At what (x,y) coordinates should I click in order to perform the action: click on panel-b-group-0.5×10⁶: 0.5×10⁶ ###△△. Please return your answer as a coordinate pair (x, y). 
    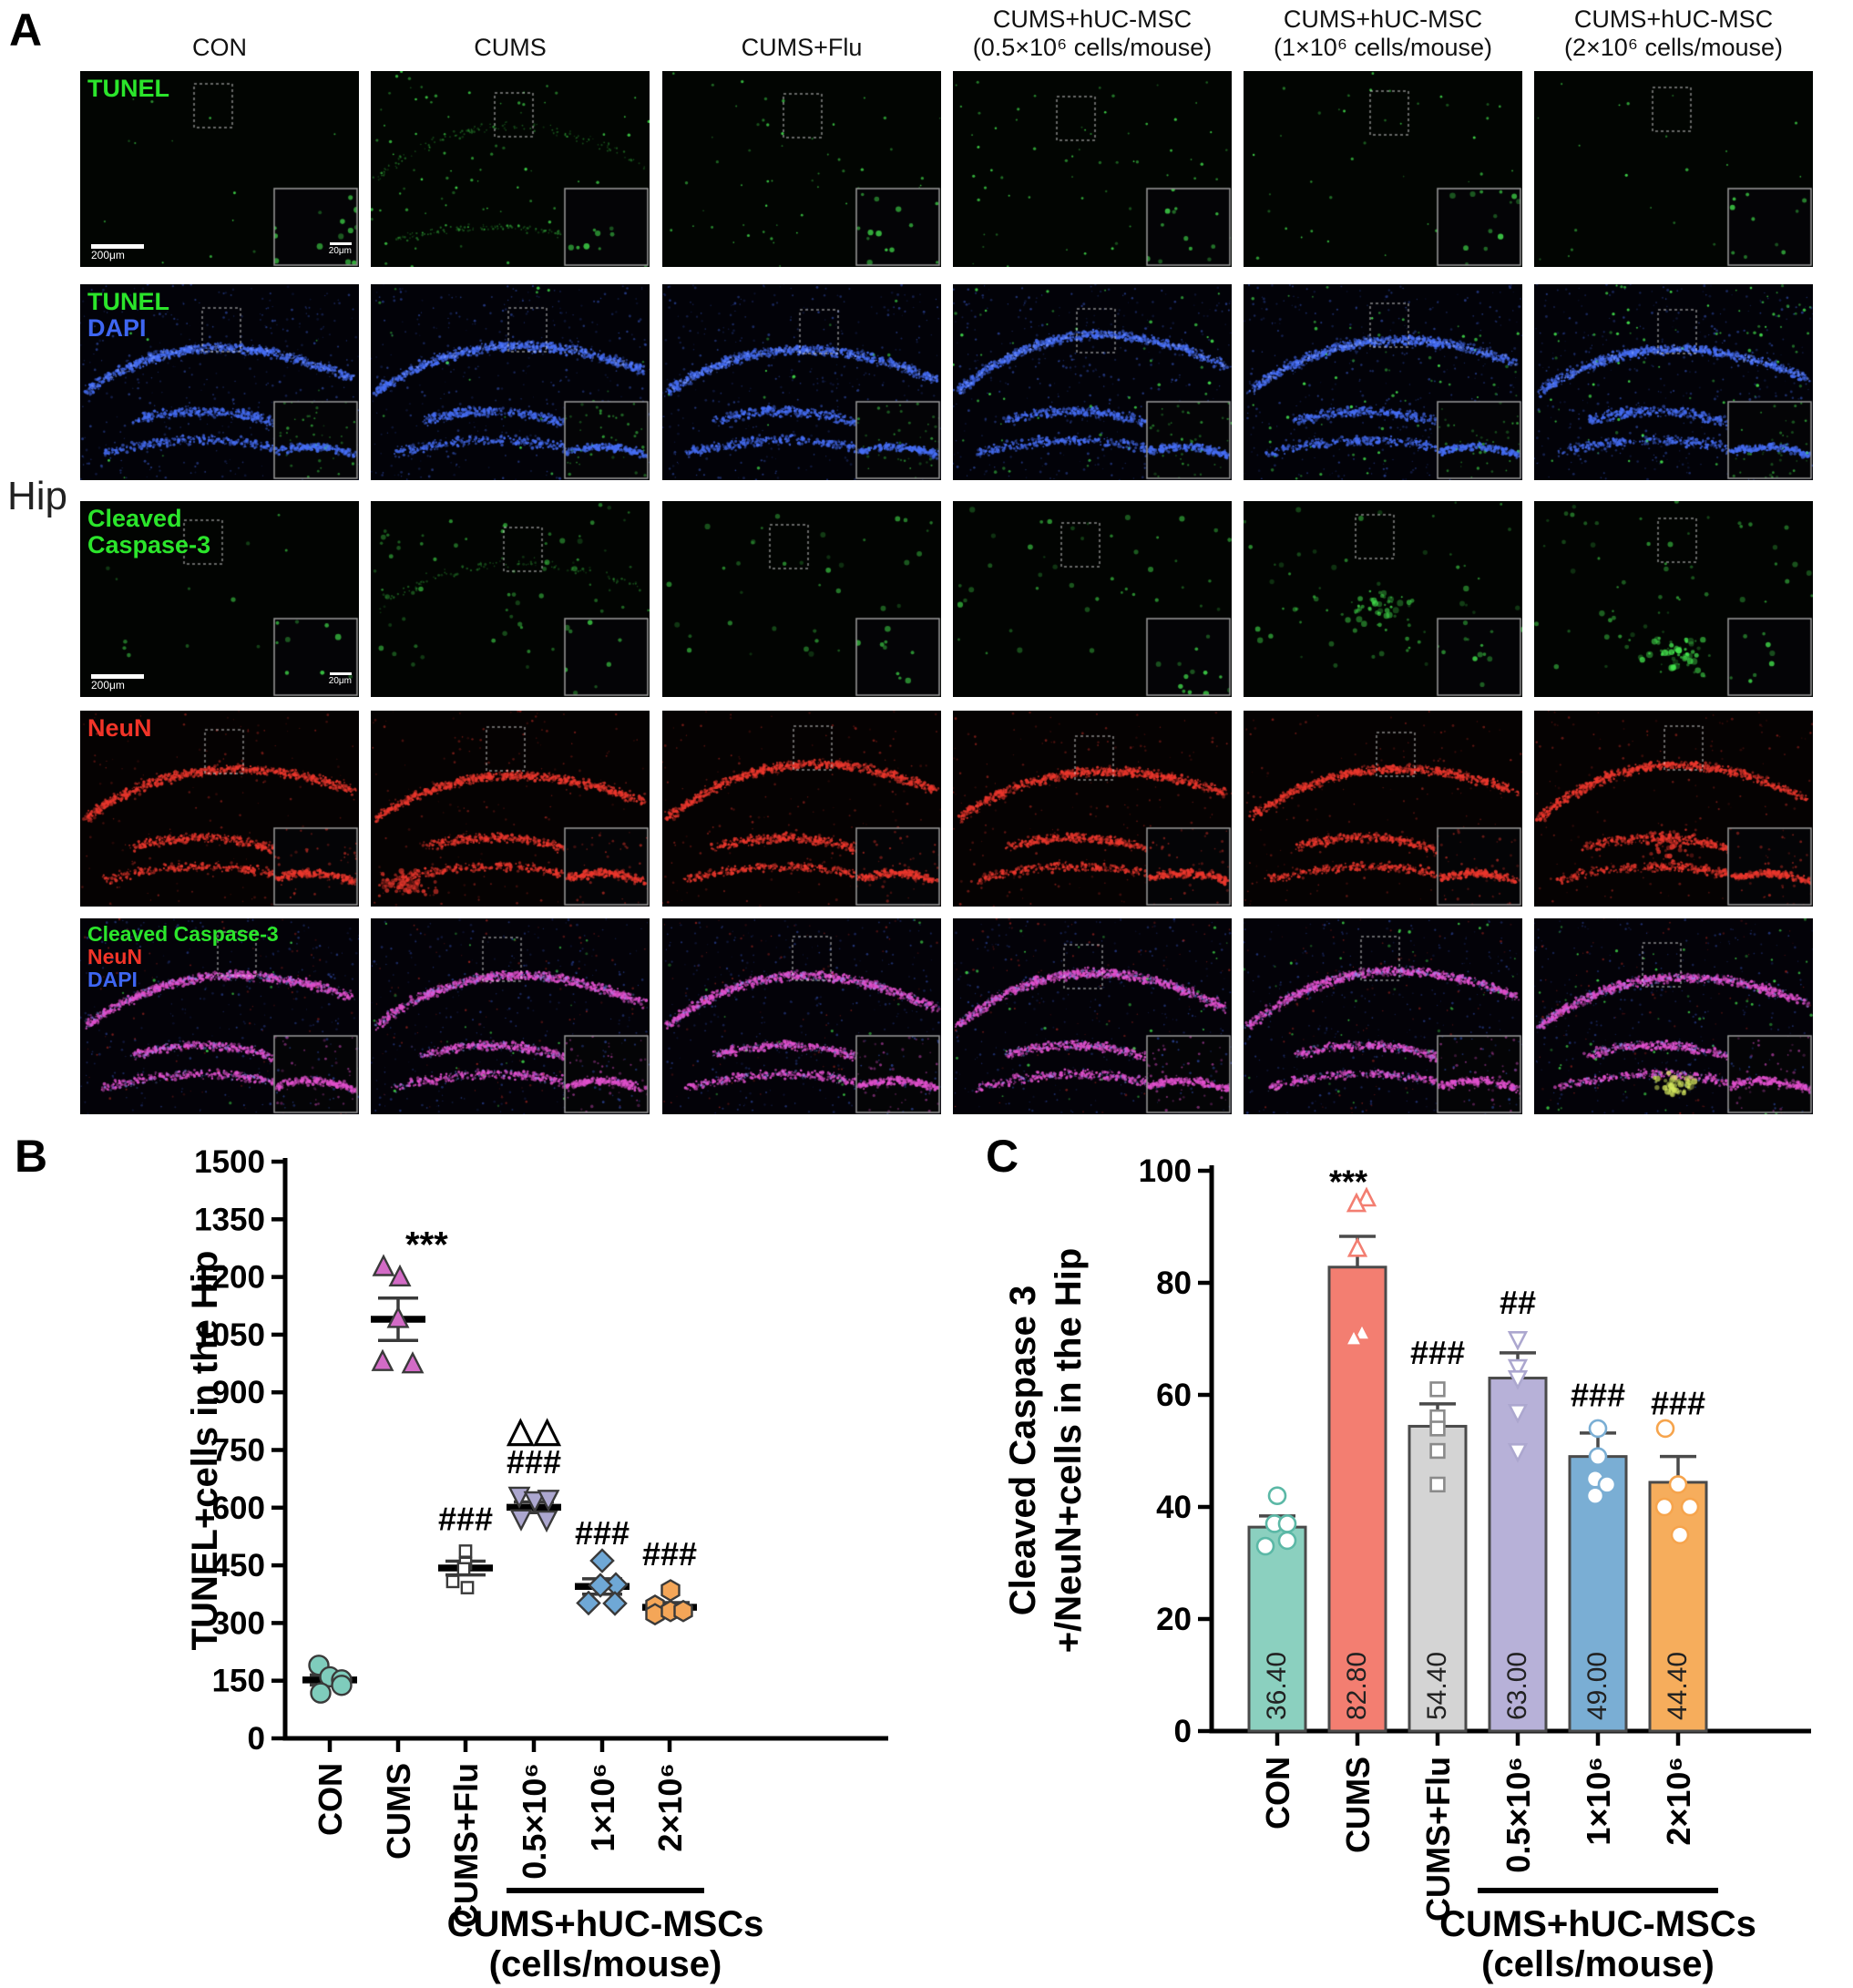
    Looking at the image, I should click on (534, 1645).